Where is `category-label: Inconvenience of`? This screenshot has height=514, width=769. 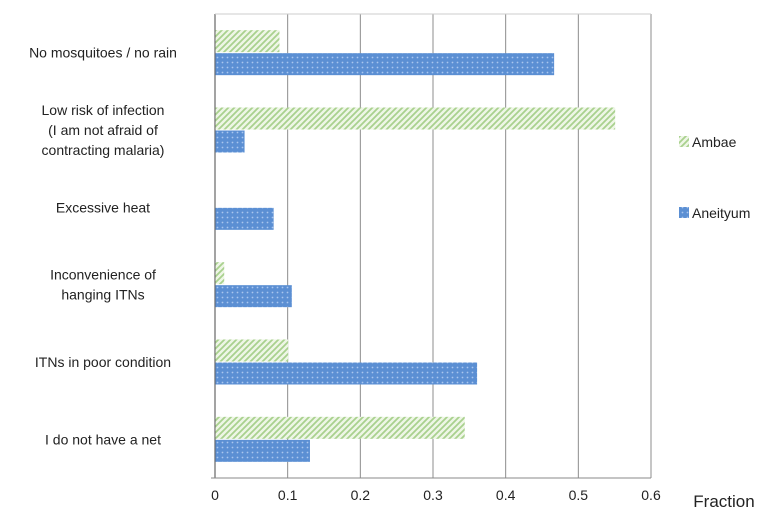 category-label: Inconvenience of is located at coordinates (103, 275).